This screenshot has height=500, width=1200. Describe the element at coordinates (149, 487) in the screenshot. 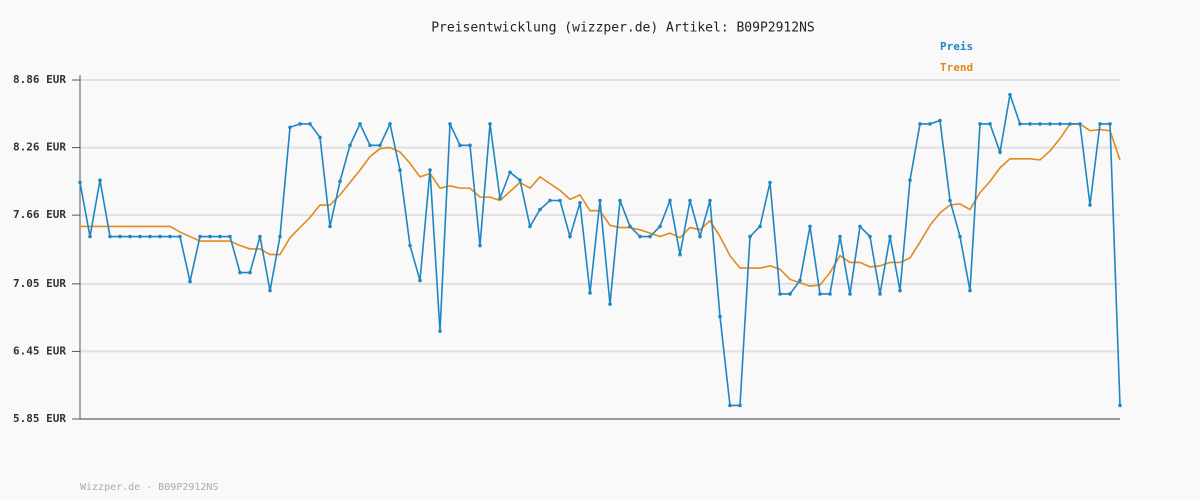

I see `footer: Wizzper.de - B09P2912NS` at that location.